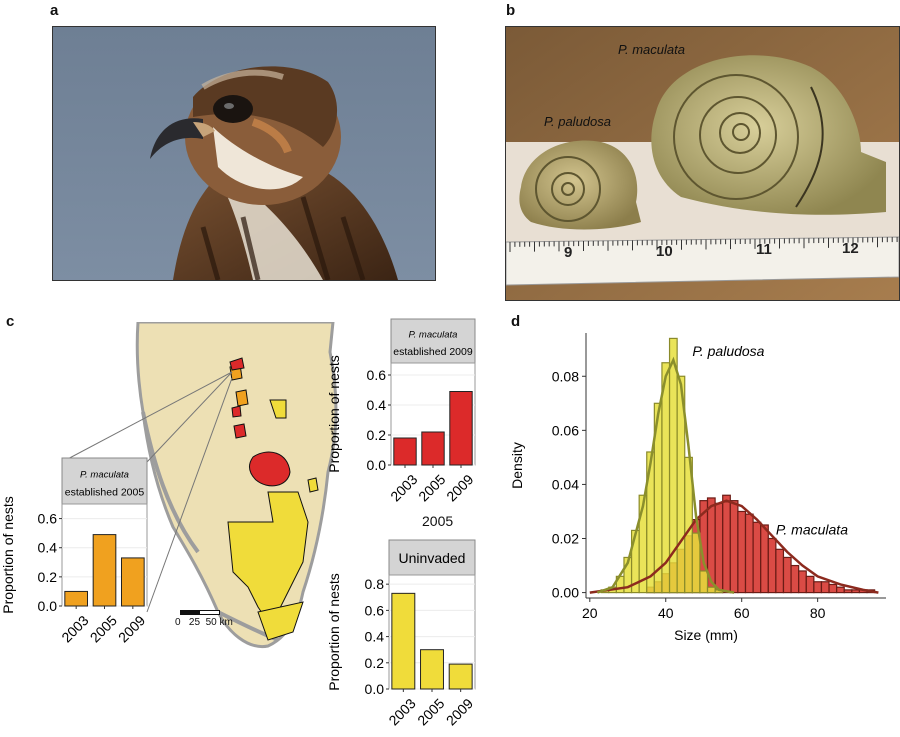 The height and width of the screenshot is (737, 900). I want to click on panel-label-c: c, so click(10, 321).